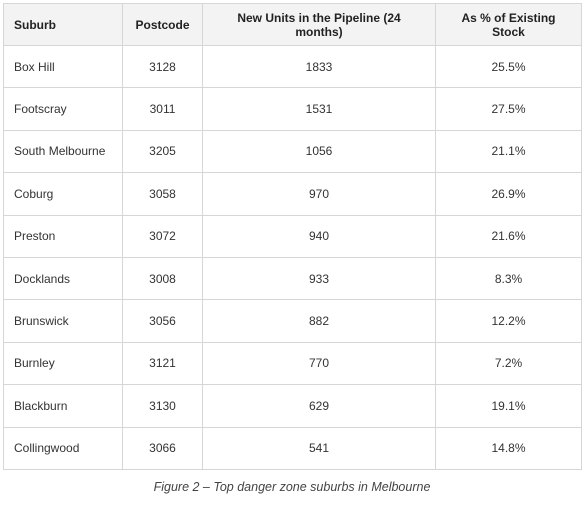 The width and height of the screenshot is (584, 510). Describe the element at coordinates (63, 67) in the screenshot. I see `cell-suburb: Box Hill` at that location.